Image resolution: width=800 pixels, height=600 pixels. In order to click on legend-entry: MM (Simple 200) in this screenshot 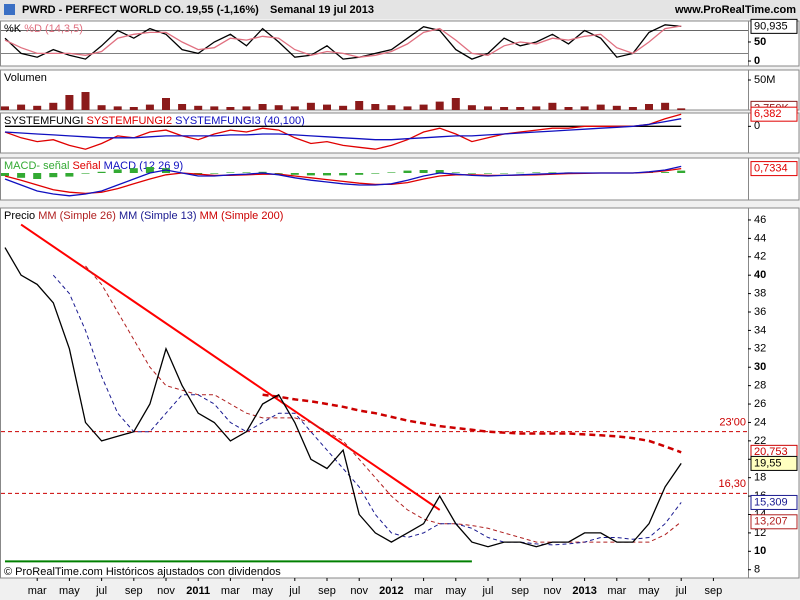, I will do `click(242, 216)`.